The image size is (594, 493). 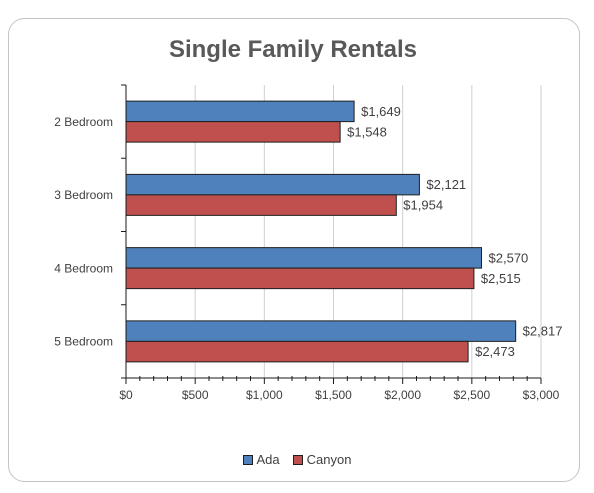 What do you see at coordinates (304, 258) in the screenshot?
I see `bar-ada-4-bedroom` at bounding box center [304, 258].